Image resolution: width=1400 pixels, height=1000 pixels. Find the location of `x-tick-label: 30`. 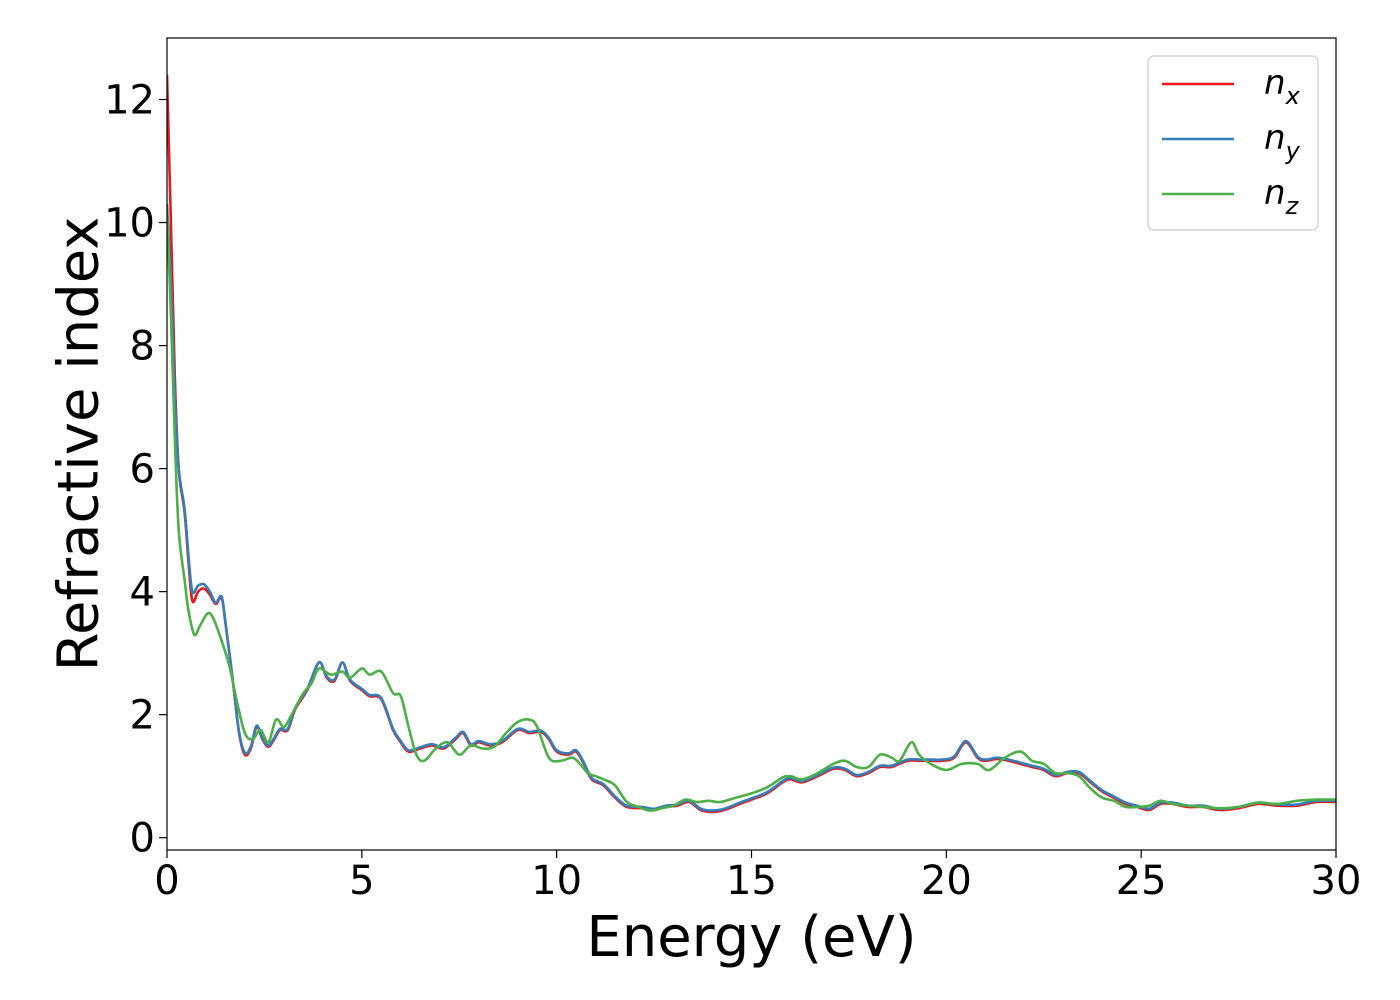

x-tick-label: 30 is located at coordinates (1336, 881).